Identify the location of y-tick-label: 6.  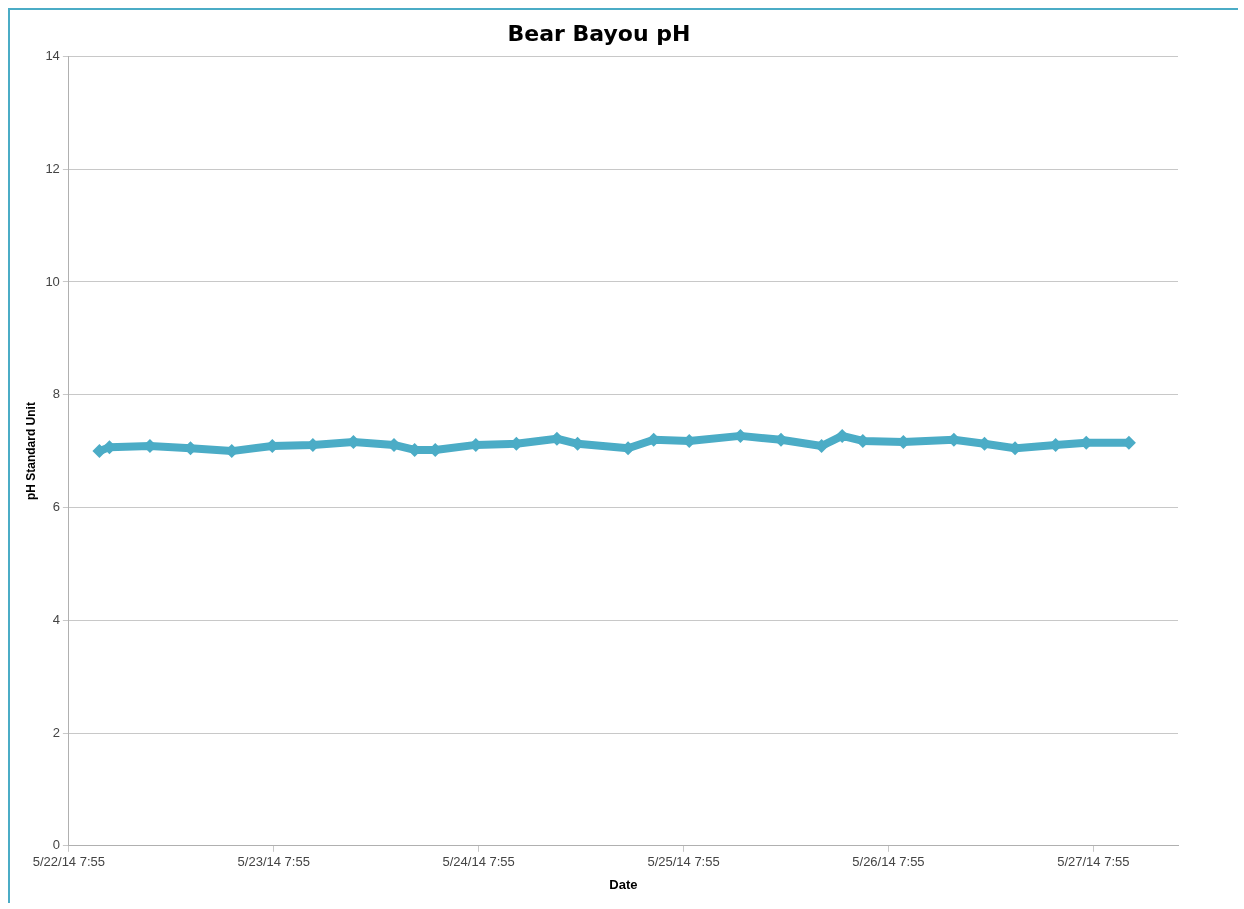
(56, 507).